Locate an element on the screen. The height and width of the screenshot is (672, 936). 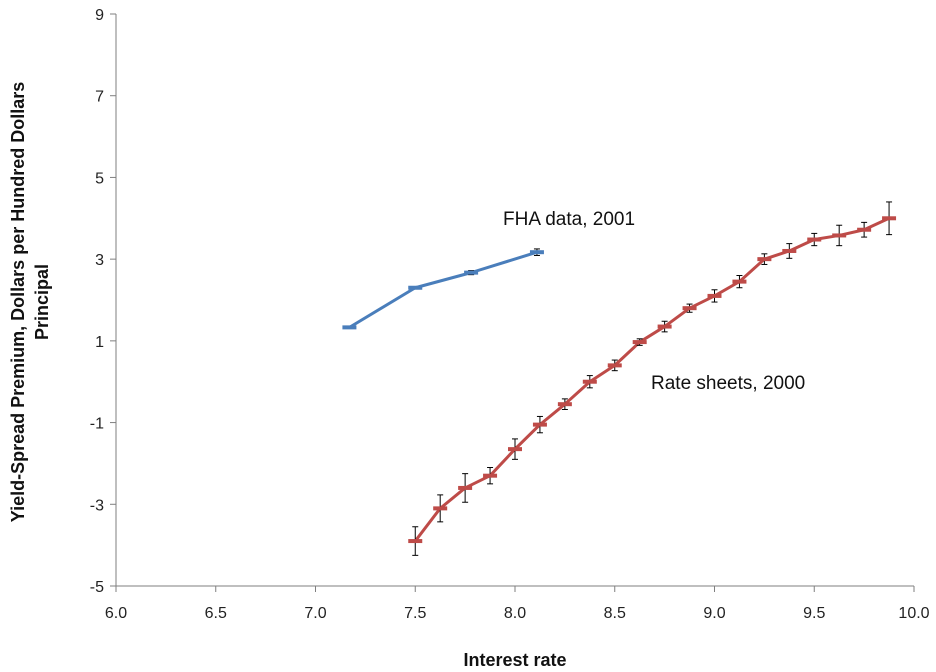
y-tick-label: 3 is located at coordinates (99, 260).